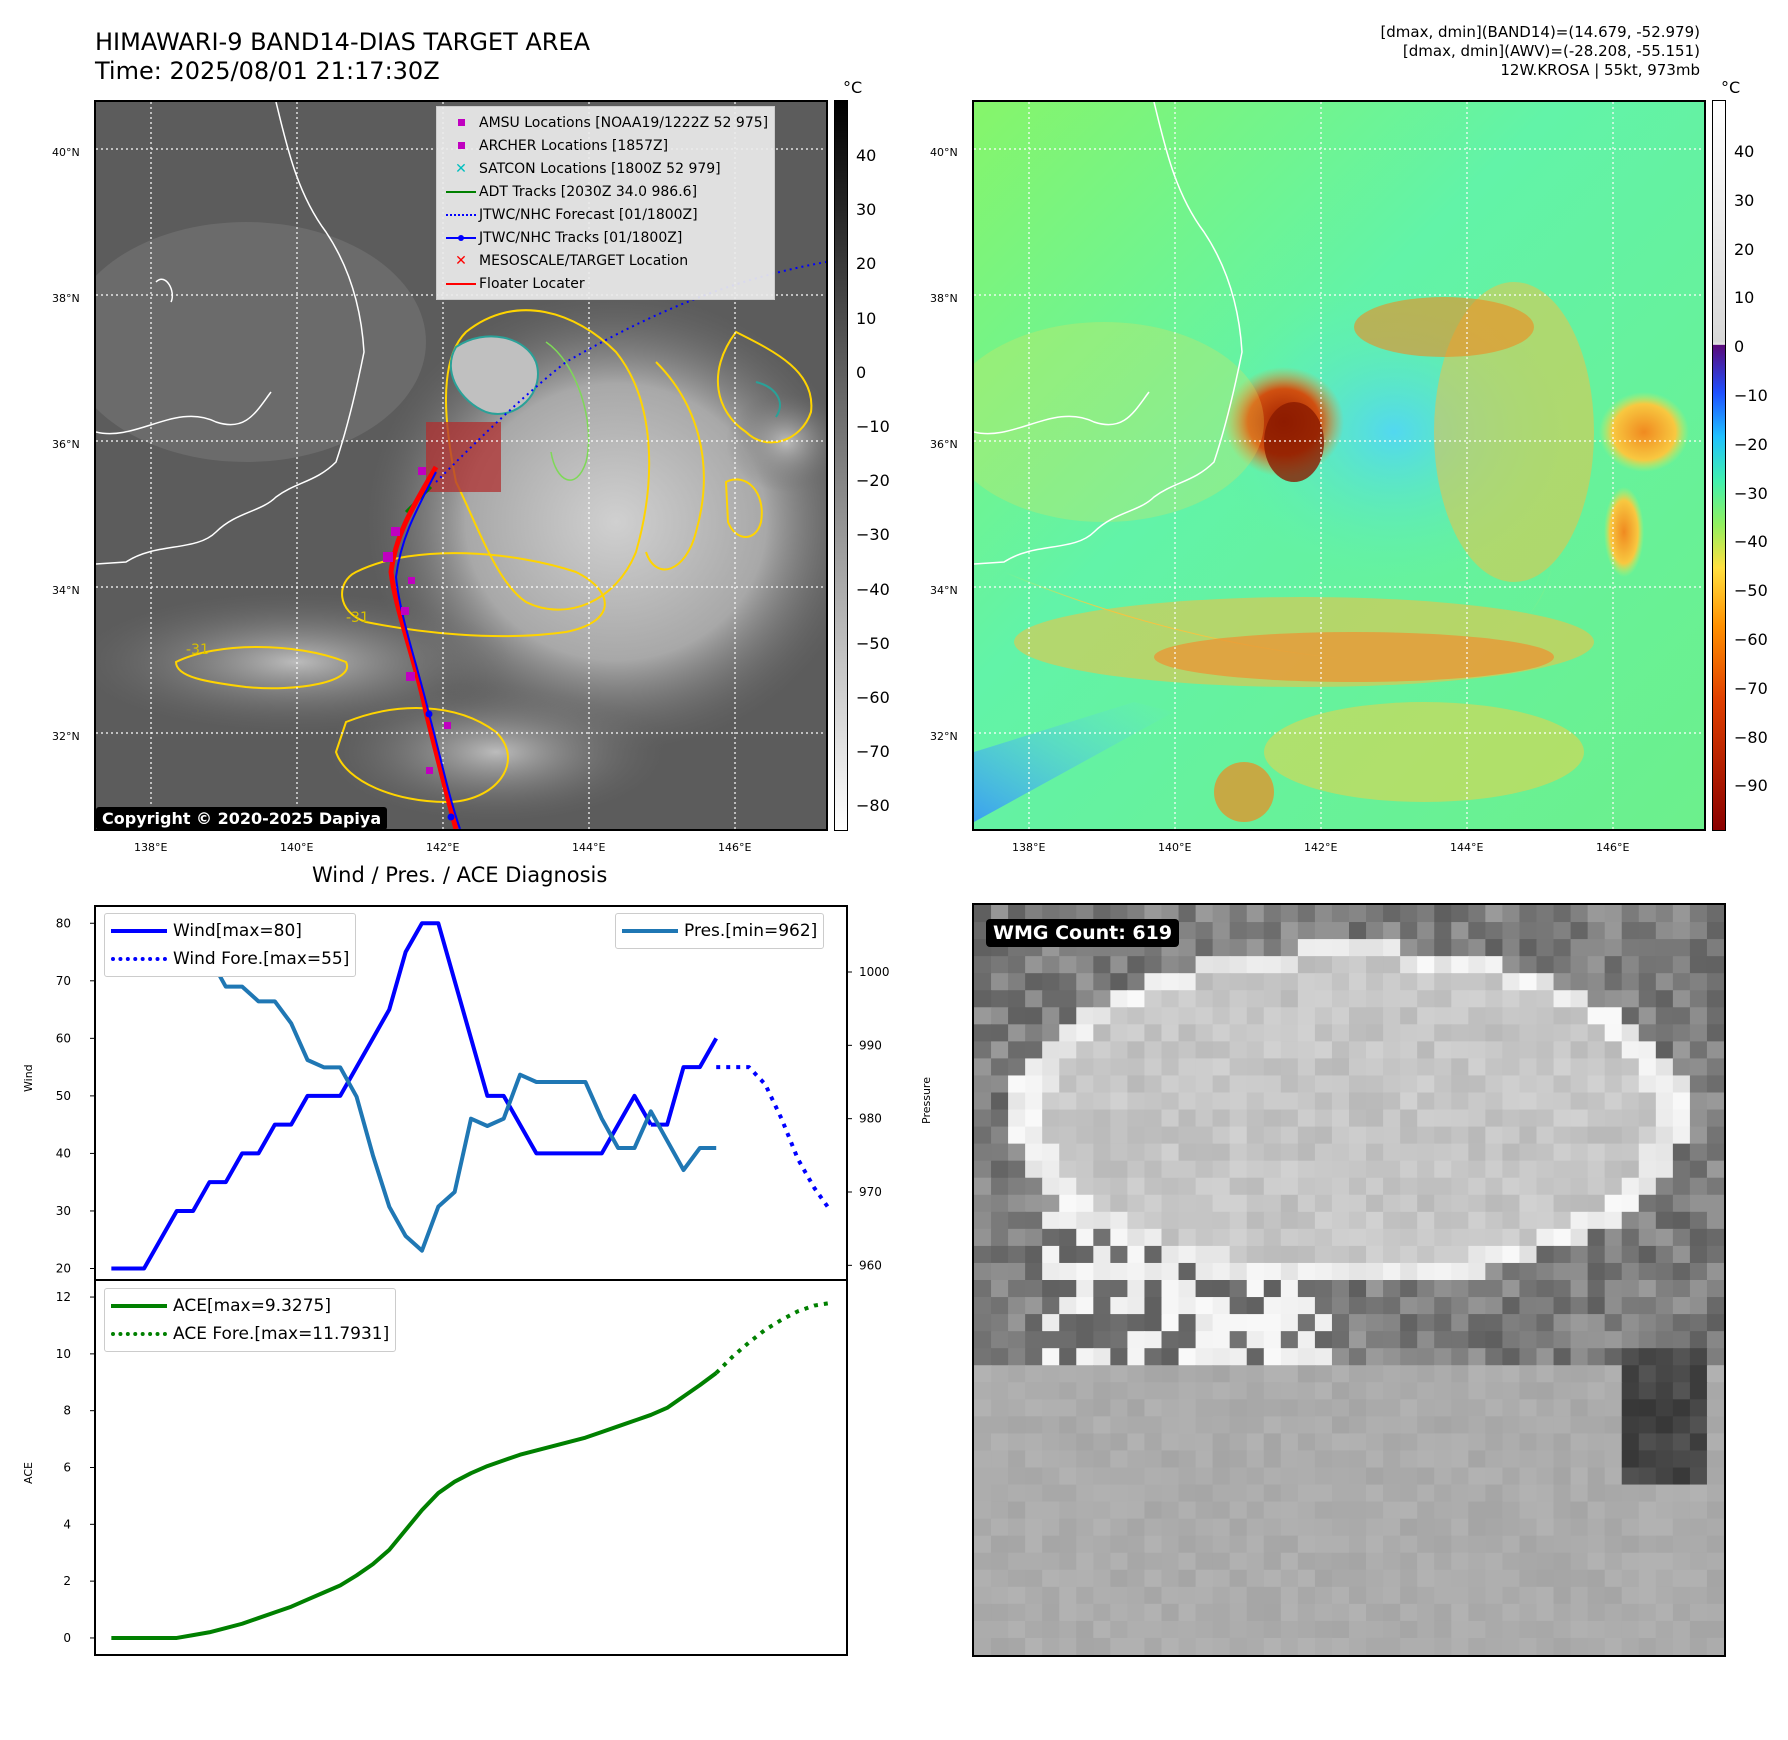 Image resolution: width=1788 pixels, height=1740 pixels. Describe the element at coordinates (605, 237) in the screenshot. I see `map-legend-entry: JTWC/NHC Tracks [01/1800Z]` at that location.